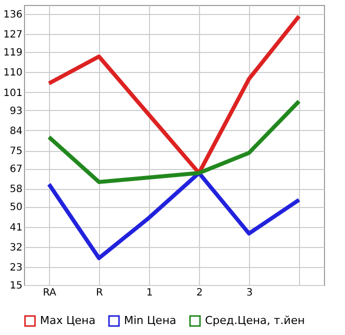  What do you see at coordinates (49, 293) in the screenshot?
I see `x-tick-label: RA` at bounding box center [49, 293].